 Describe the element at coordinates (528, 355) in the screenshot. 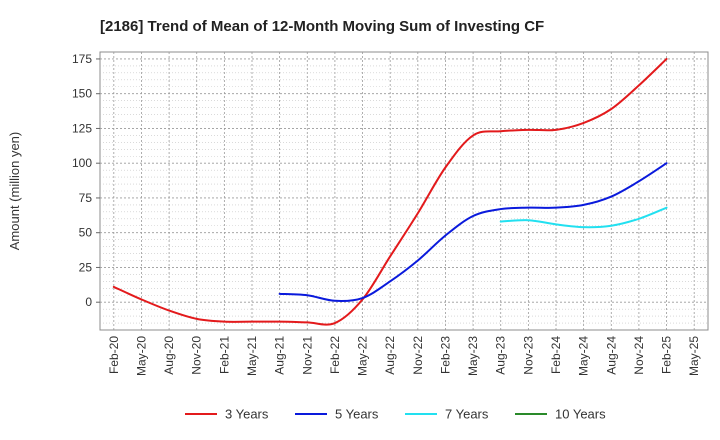

I see `x-tick-label: Nov-23` at that location.